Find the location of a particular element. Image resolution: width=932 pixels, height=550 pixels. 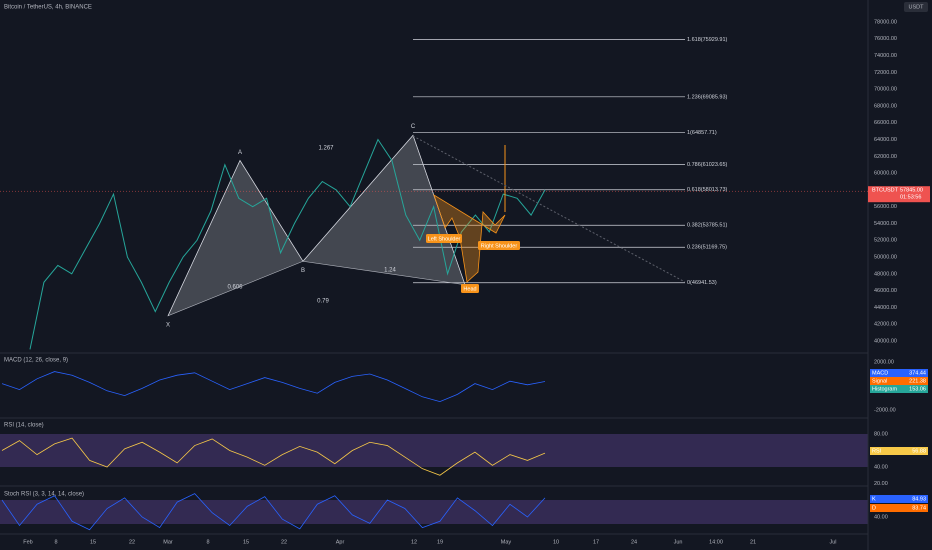

panel-tick-label: 2000.00 is located at coordinates (884, 362).